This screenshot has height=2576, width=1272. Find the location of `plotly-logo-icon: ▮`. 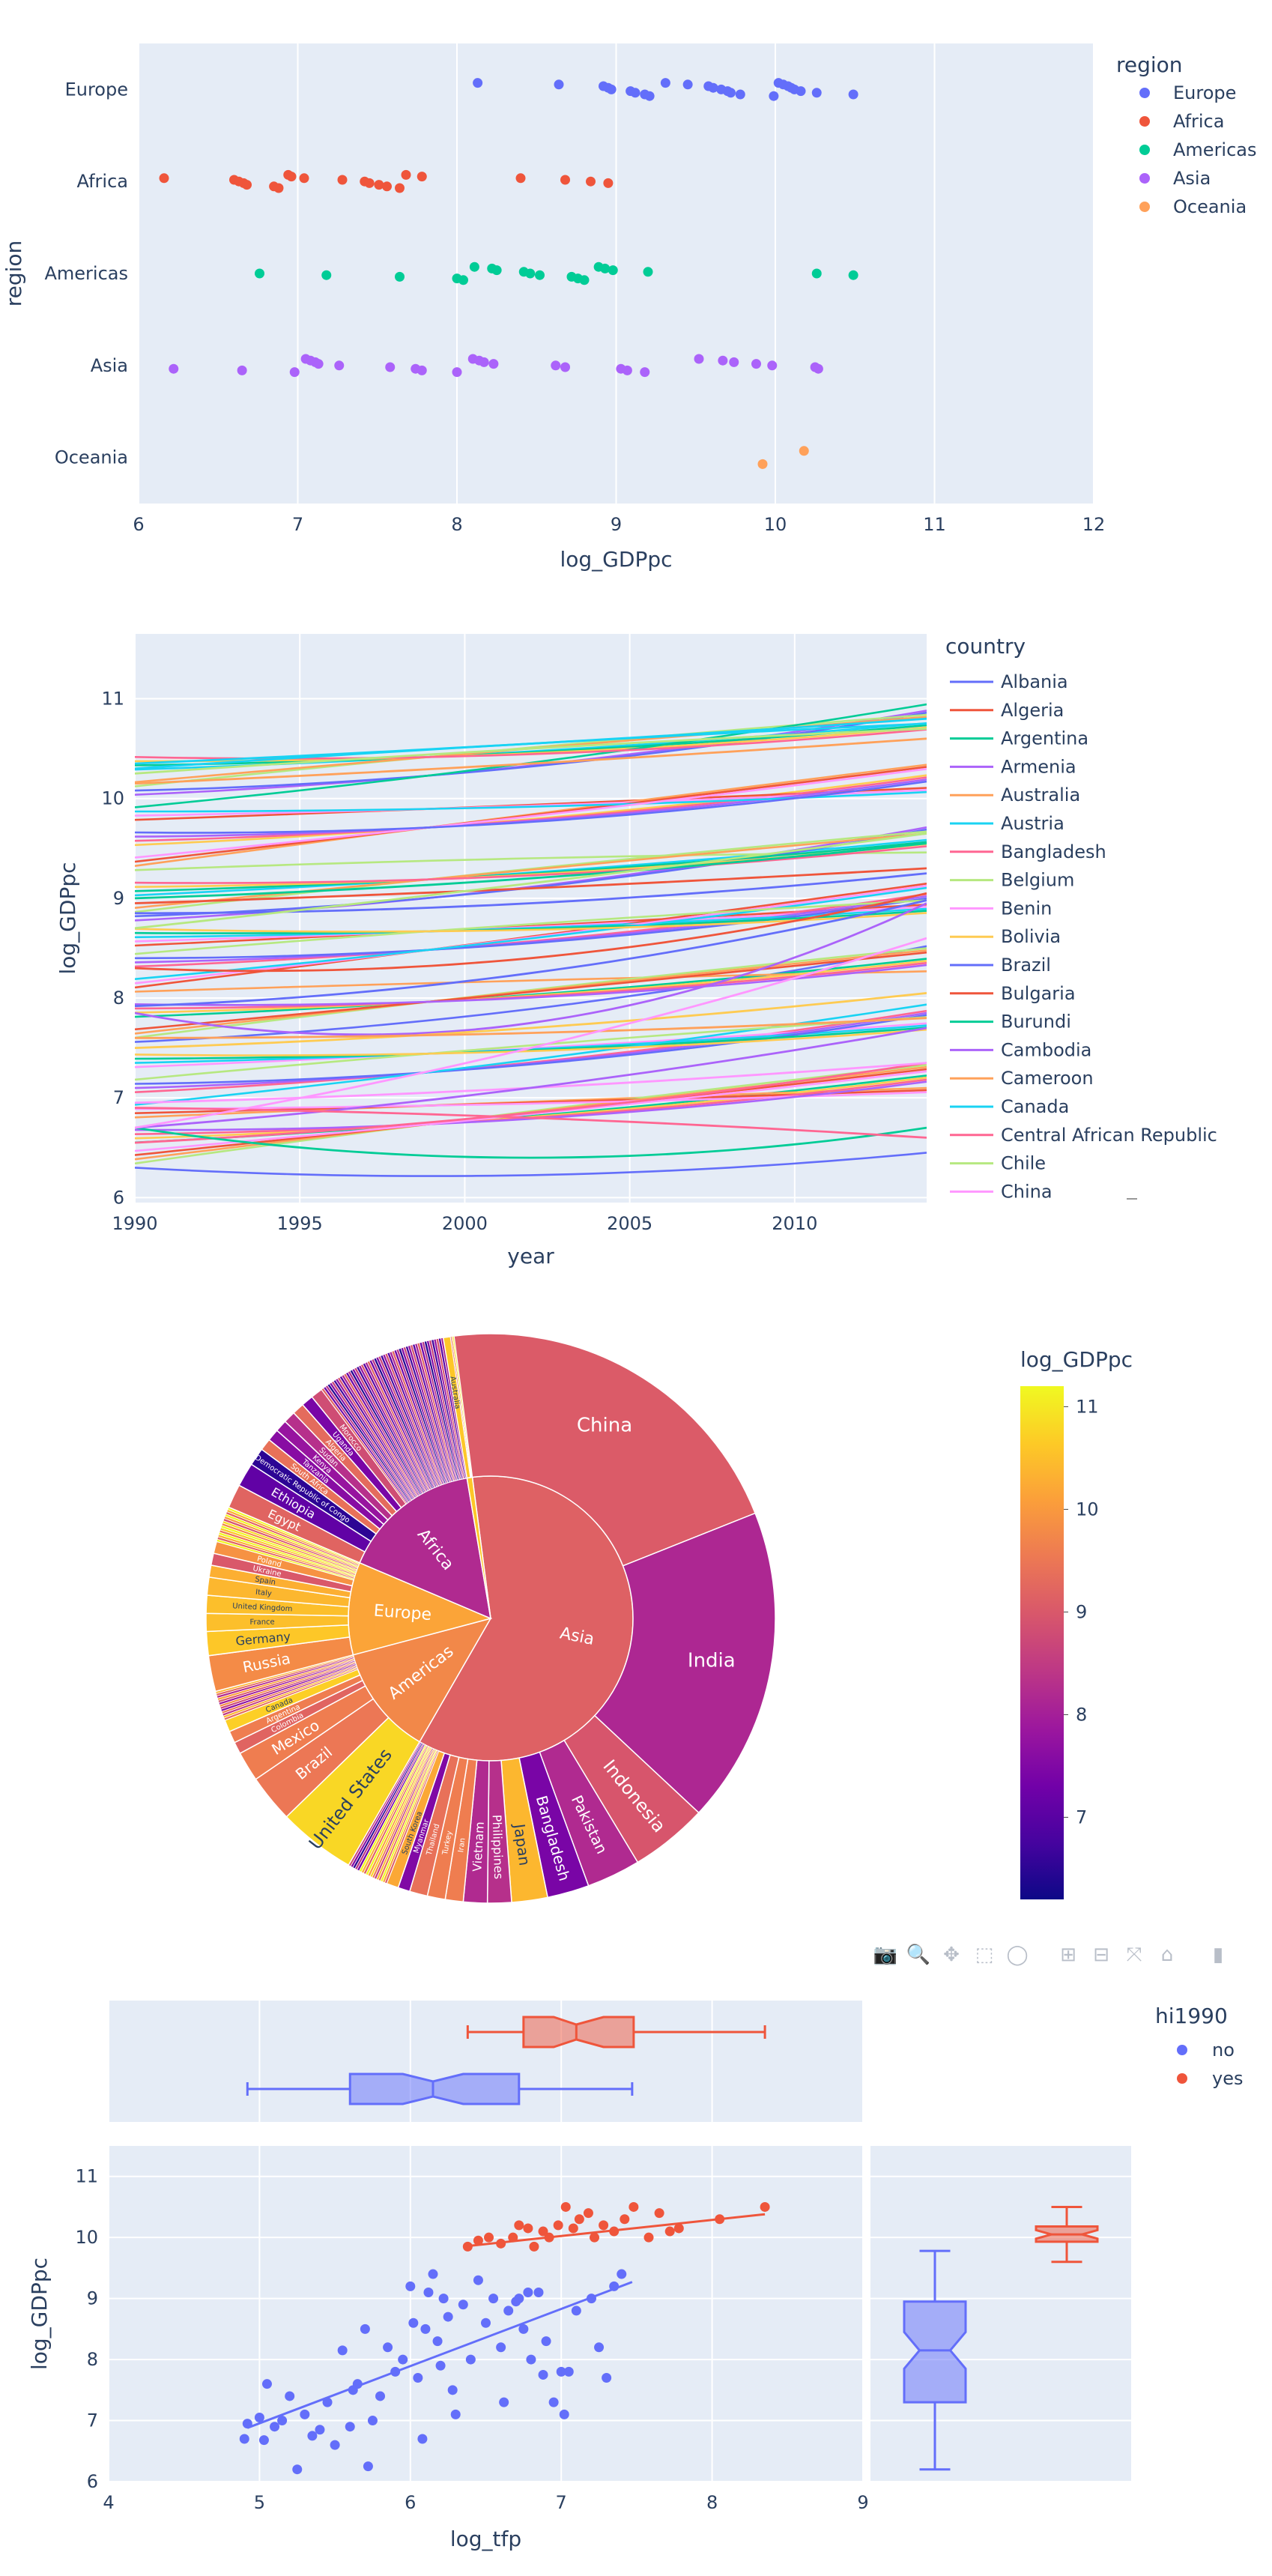

plotly-logo-icon: ▮ is located at coordinates (1218, 1955).